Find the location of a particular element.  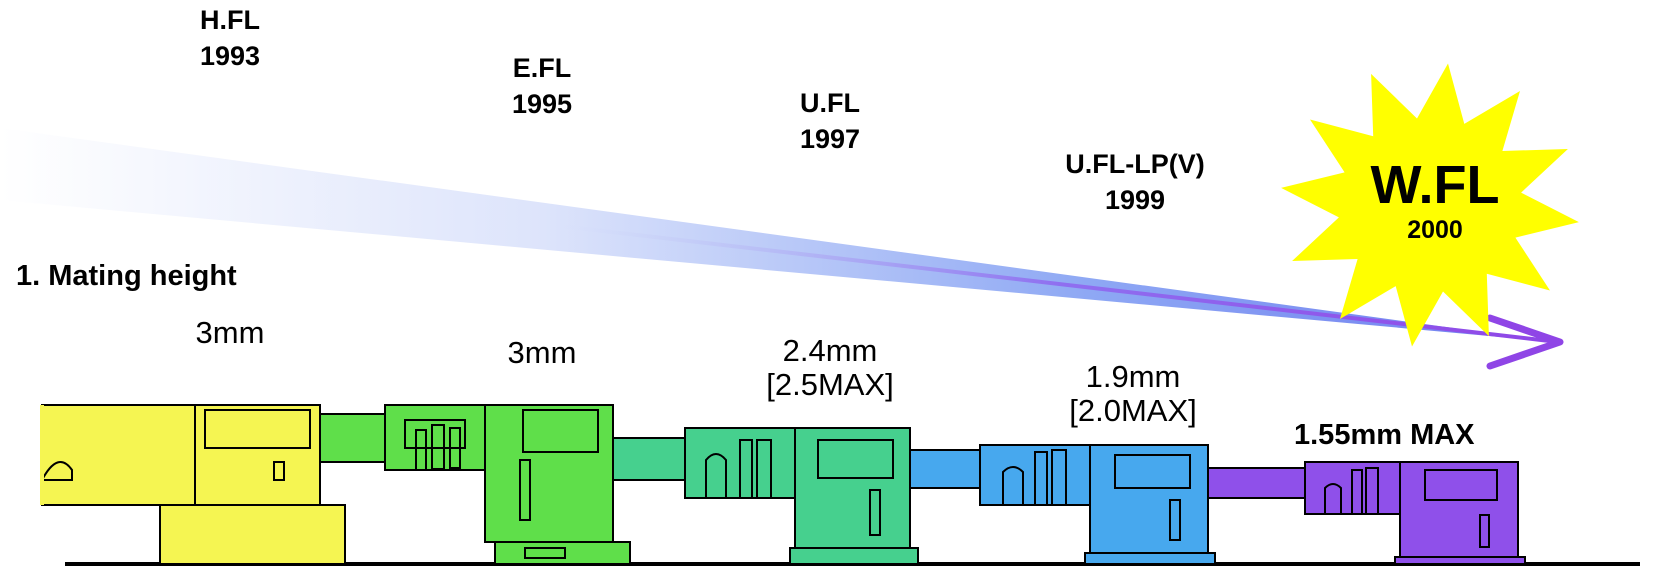

connector-ufl is located at coordinates (801, 496).